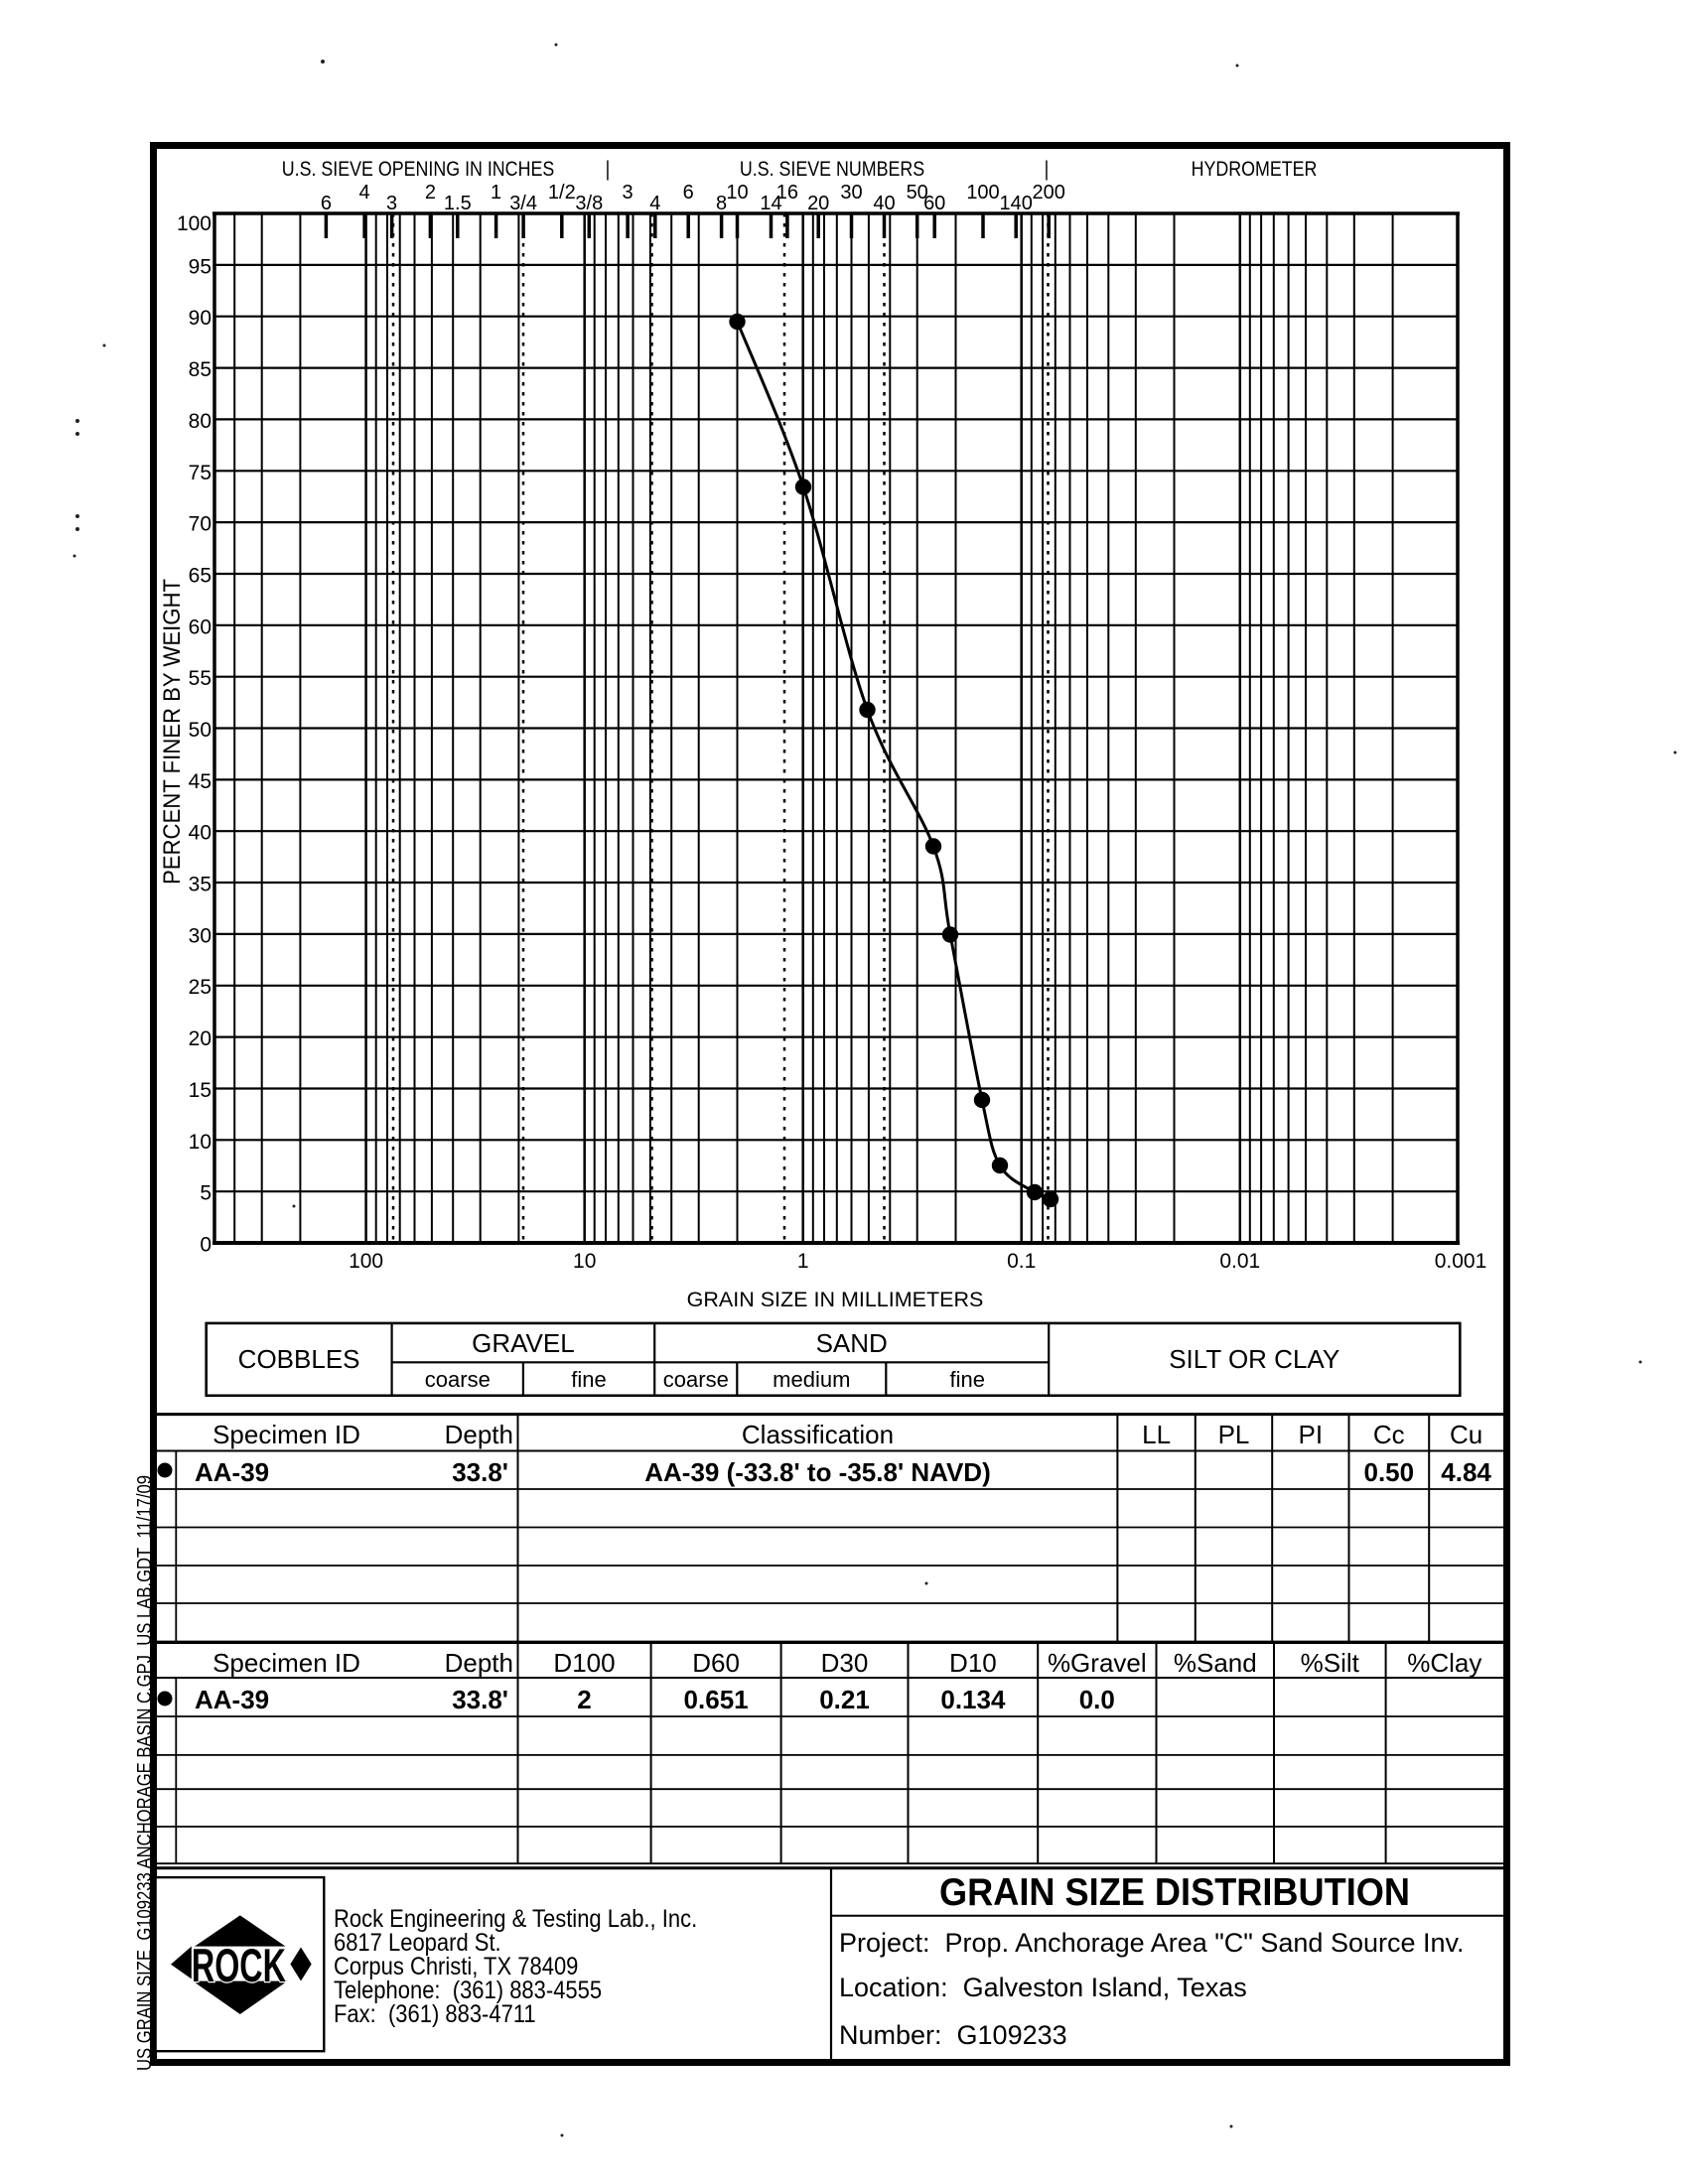 Image resolution: width=1690 pixels, height=2184 pixels. What do you see at coordinates (200, 781) in the screenshot?
I see `svg-text: 45` at bounding box center [200, 781].